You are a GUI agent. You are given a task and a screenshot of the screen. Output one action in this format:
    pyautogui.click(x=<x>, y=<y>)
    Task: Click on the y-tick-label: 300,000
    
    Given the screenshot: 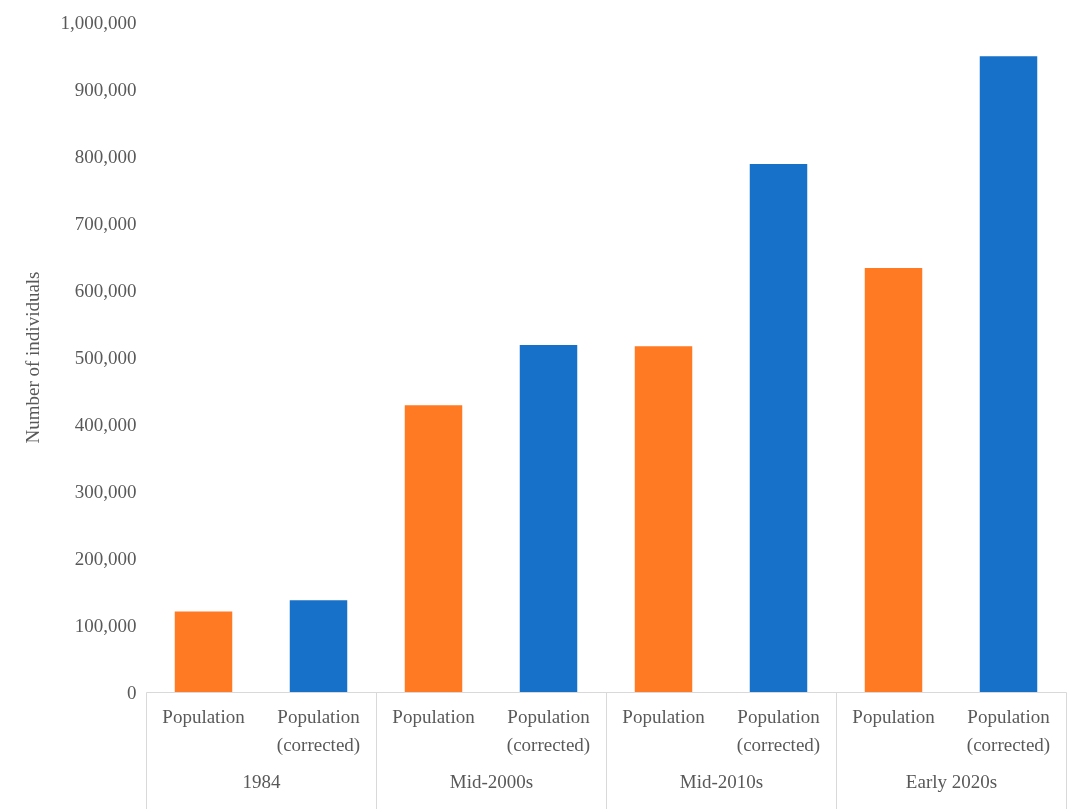 What is the action you would take?
    pyautogui.click(x=105, y=491)
    